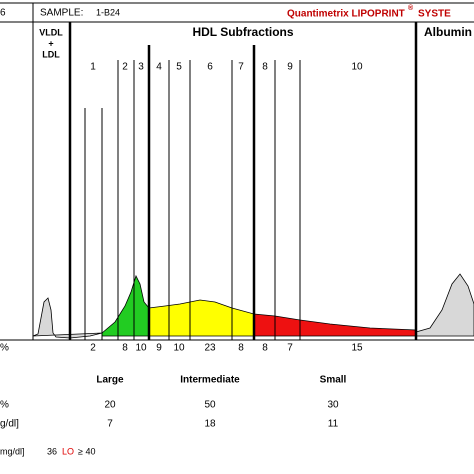 Image resolution: width=474 pixels, height=474 pixels. I want to click on subfraction-number: 3, so click(141, 67).